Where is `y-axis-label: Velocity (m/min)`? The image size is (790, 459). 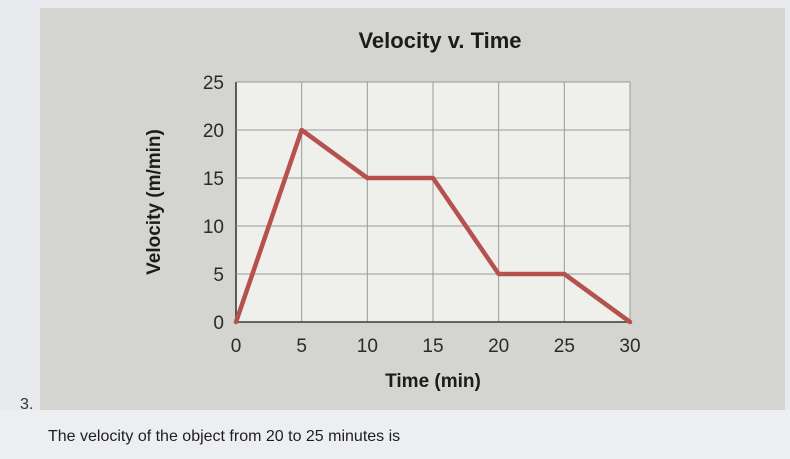
y-axis-label: Velocity (m/min) is located at coordinates (154, 202).